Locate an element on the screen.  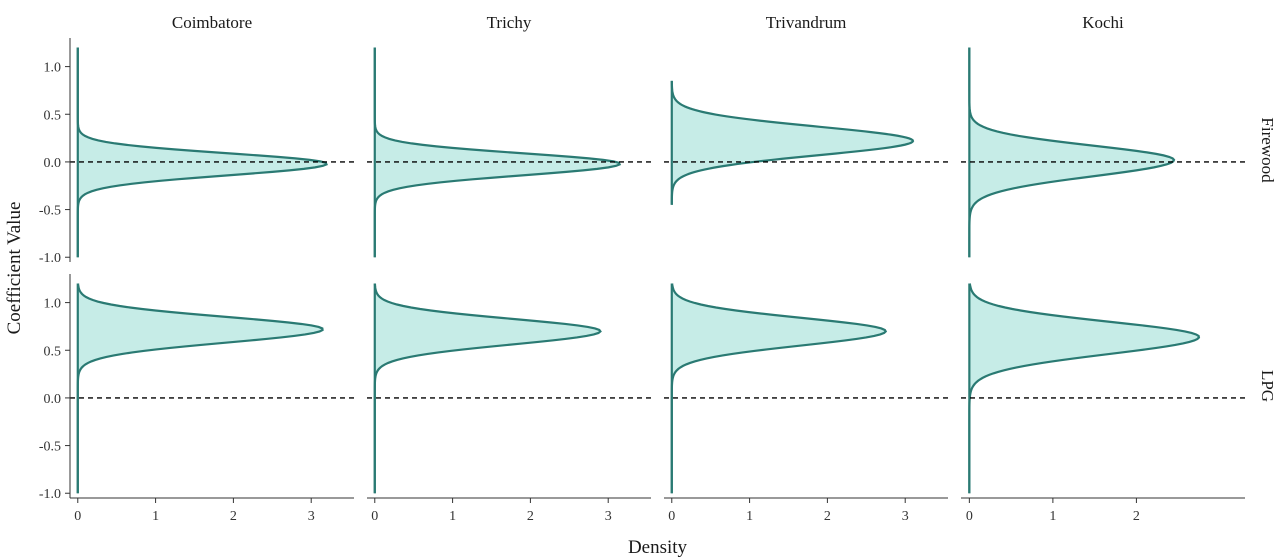
panel-coimbatore-firewood is located at coordinates (212, 152).